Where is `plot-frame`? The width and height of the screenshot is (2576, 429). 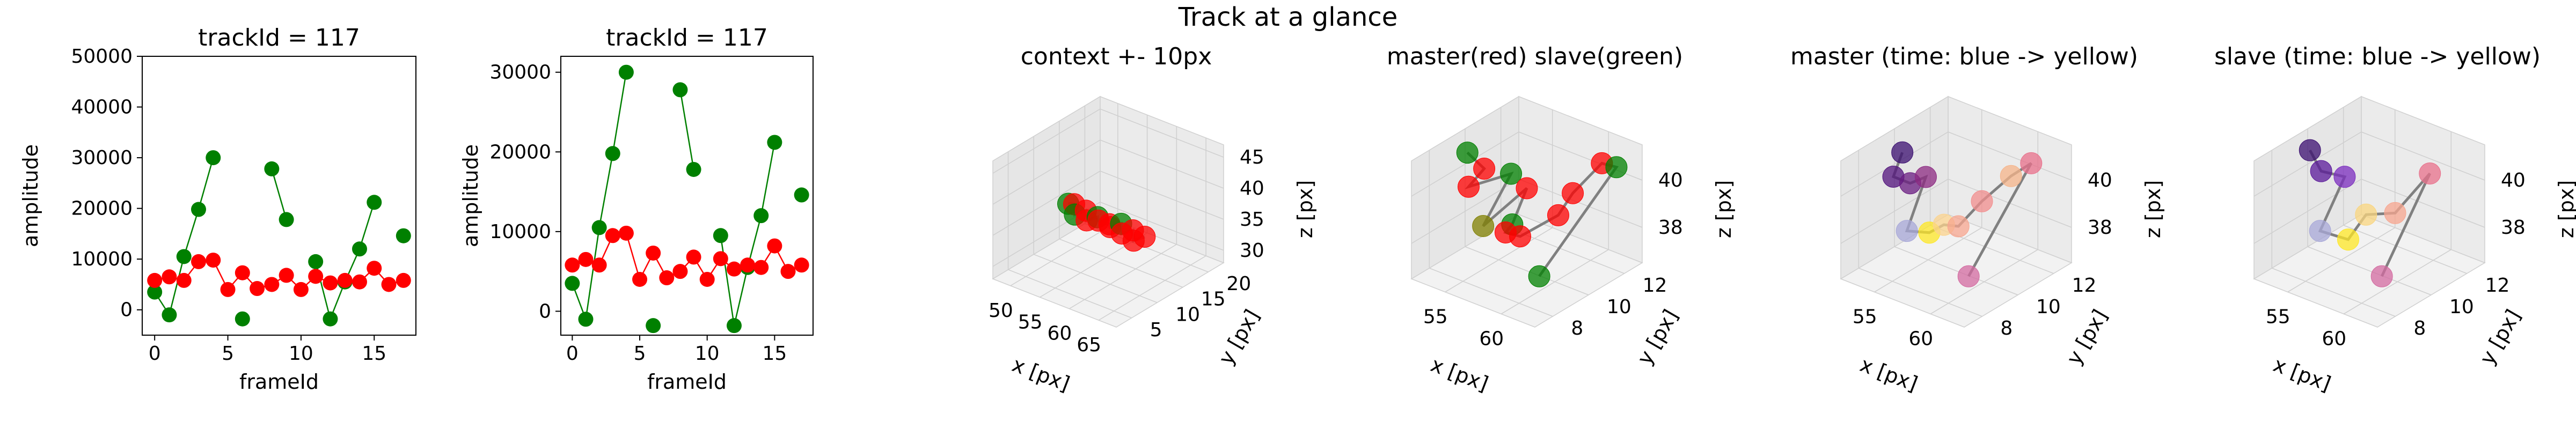
plot-frame is located at coordinates (279, 196).